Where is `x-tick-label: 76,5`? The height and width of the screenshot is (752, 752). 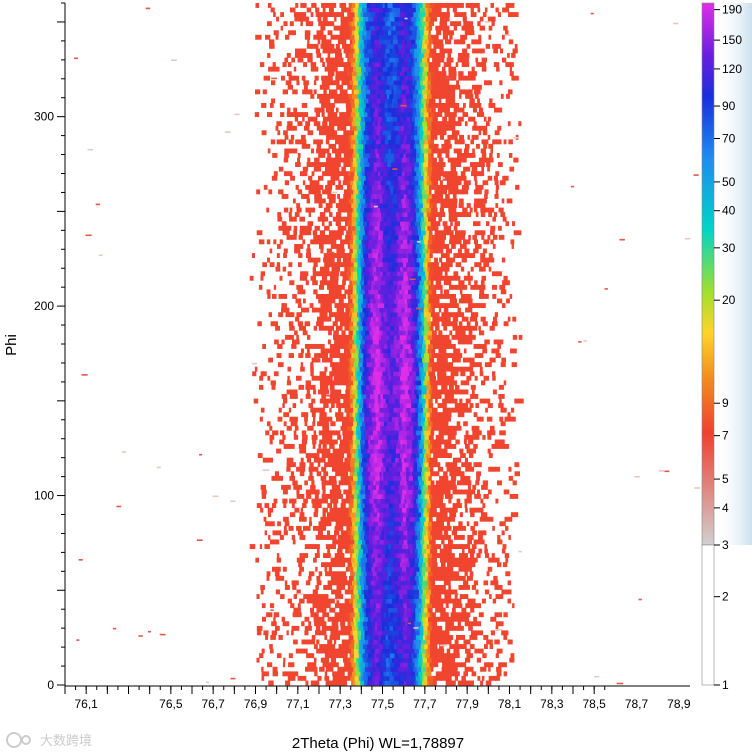
x-tick-label: 76,5 is located at coordinates (171, 704).